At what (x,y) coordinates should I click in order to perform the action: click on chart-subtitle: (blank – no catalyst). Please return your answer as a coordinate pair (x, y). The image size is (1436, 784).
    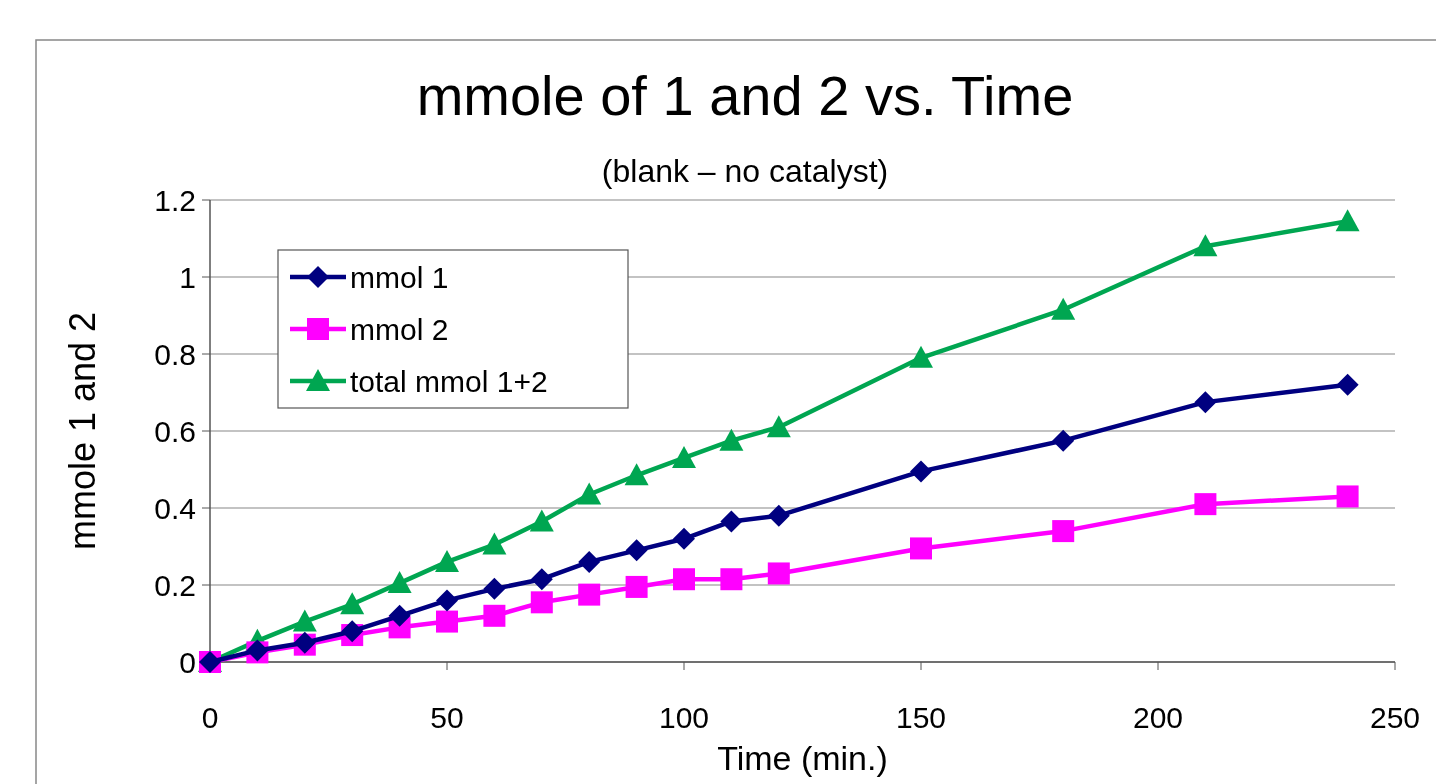
    Looking at the image, I should click on (745, 171).